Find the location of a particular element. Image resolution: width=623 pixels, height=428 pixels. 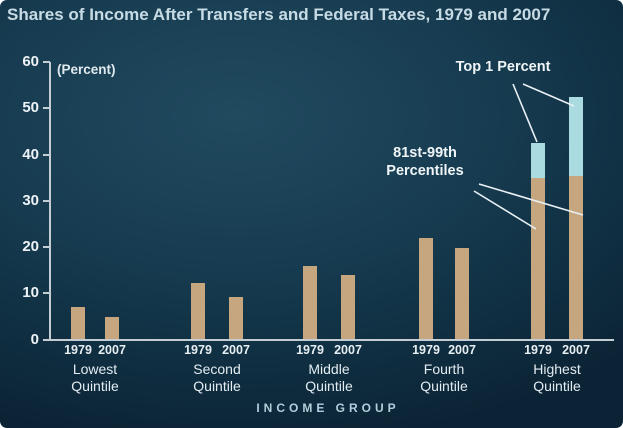

group-label-second-quintile: Second Quintile is located at coordinates (217, 378).